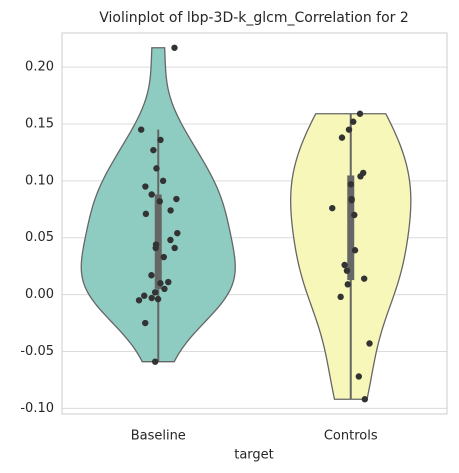 This screenshot has height=473, width=459. Describe the element at coordinates (39, 123) in the screenshot. I see `y-tick-label: 0.15` at that location.